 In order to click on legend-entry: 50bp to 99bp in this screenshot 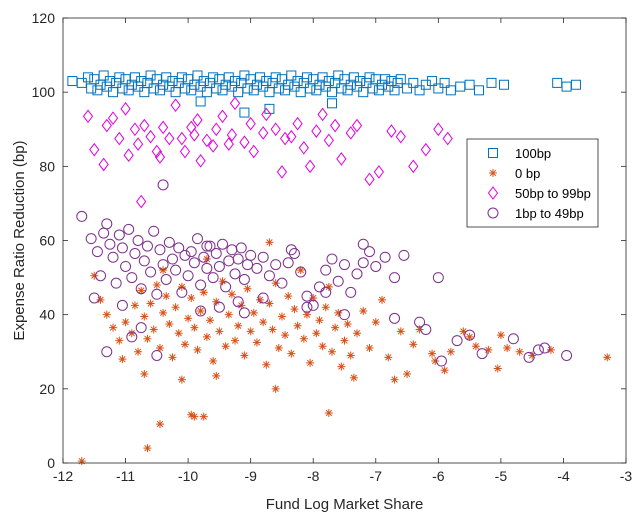, I will do `click(539, 193)`.